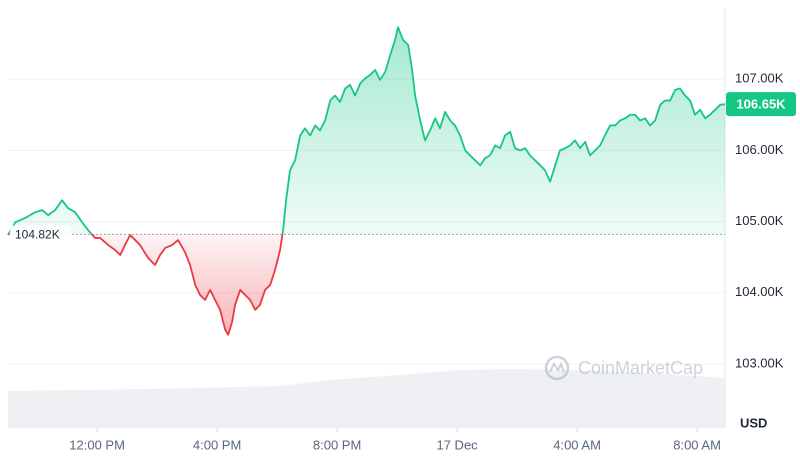 Image resolution: width=800 pixels, height=460 pixels. What do you see at coordinates (759, 220) in the screenshot?
I see `y-tick-label: 105.00K` at bounding box center [759, 220].